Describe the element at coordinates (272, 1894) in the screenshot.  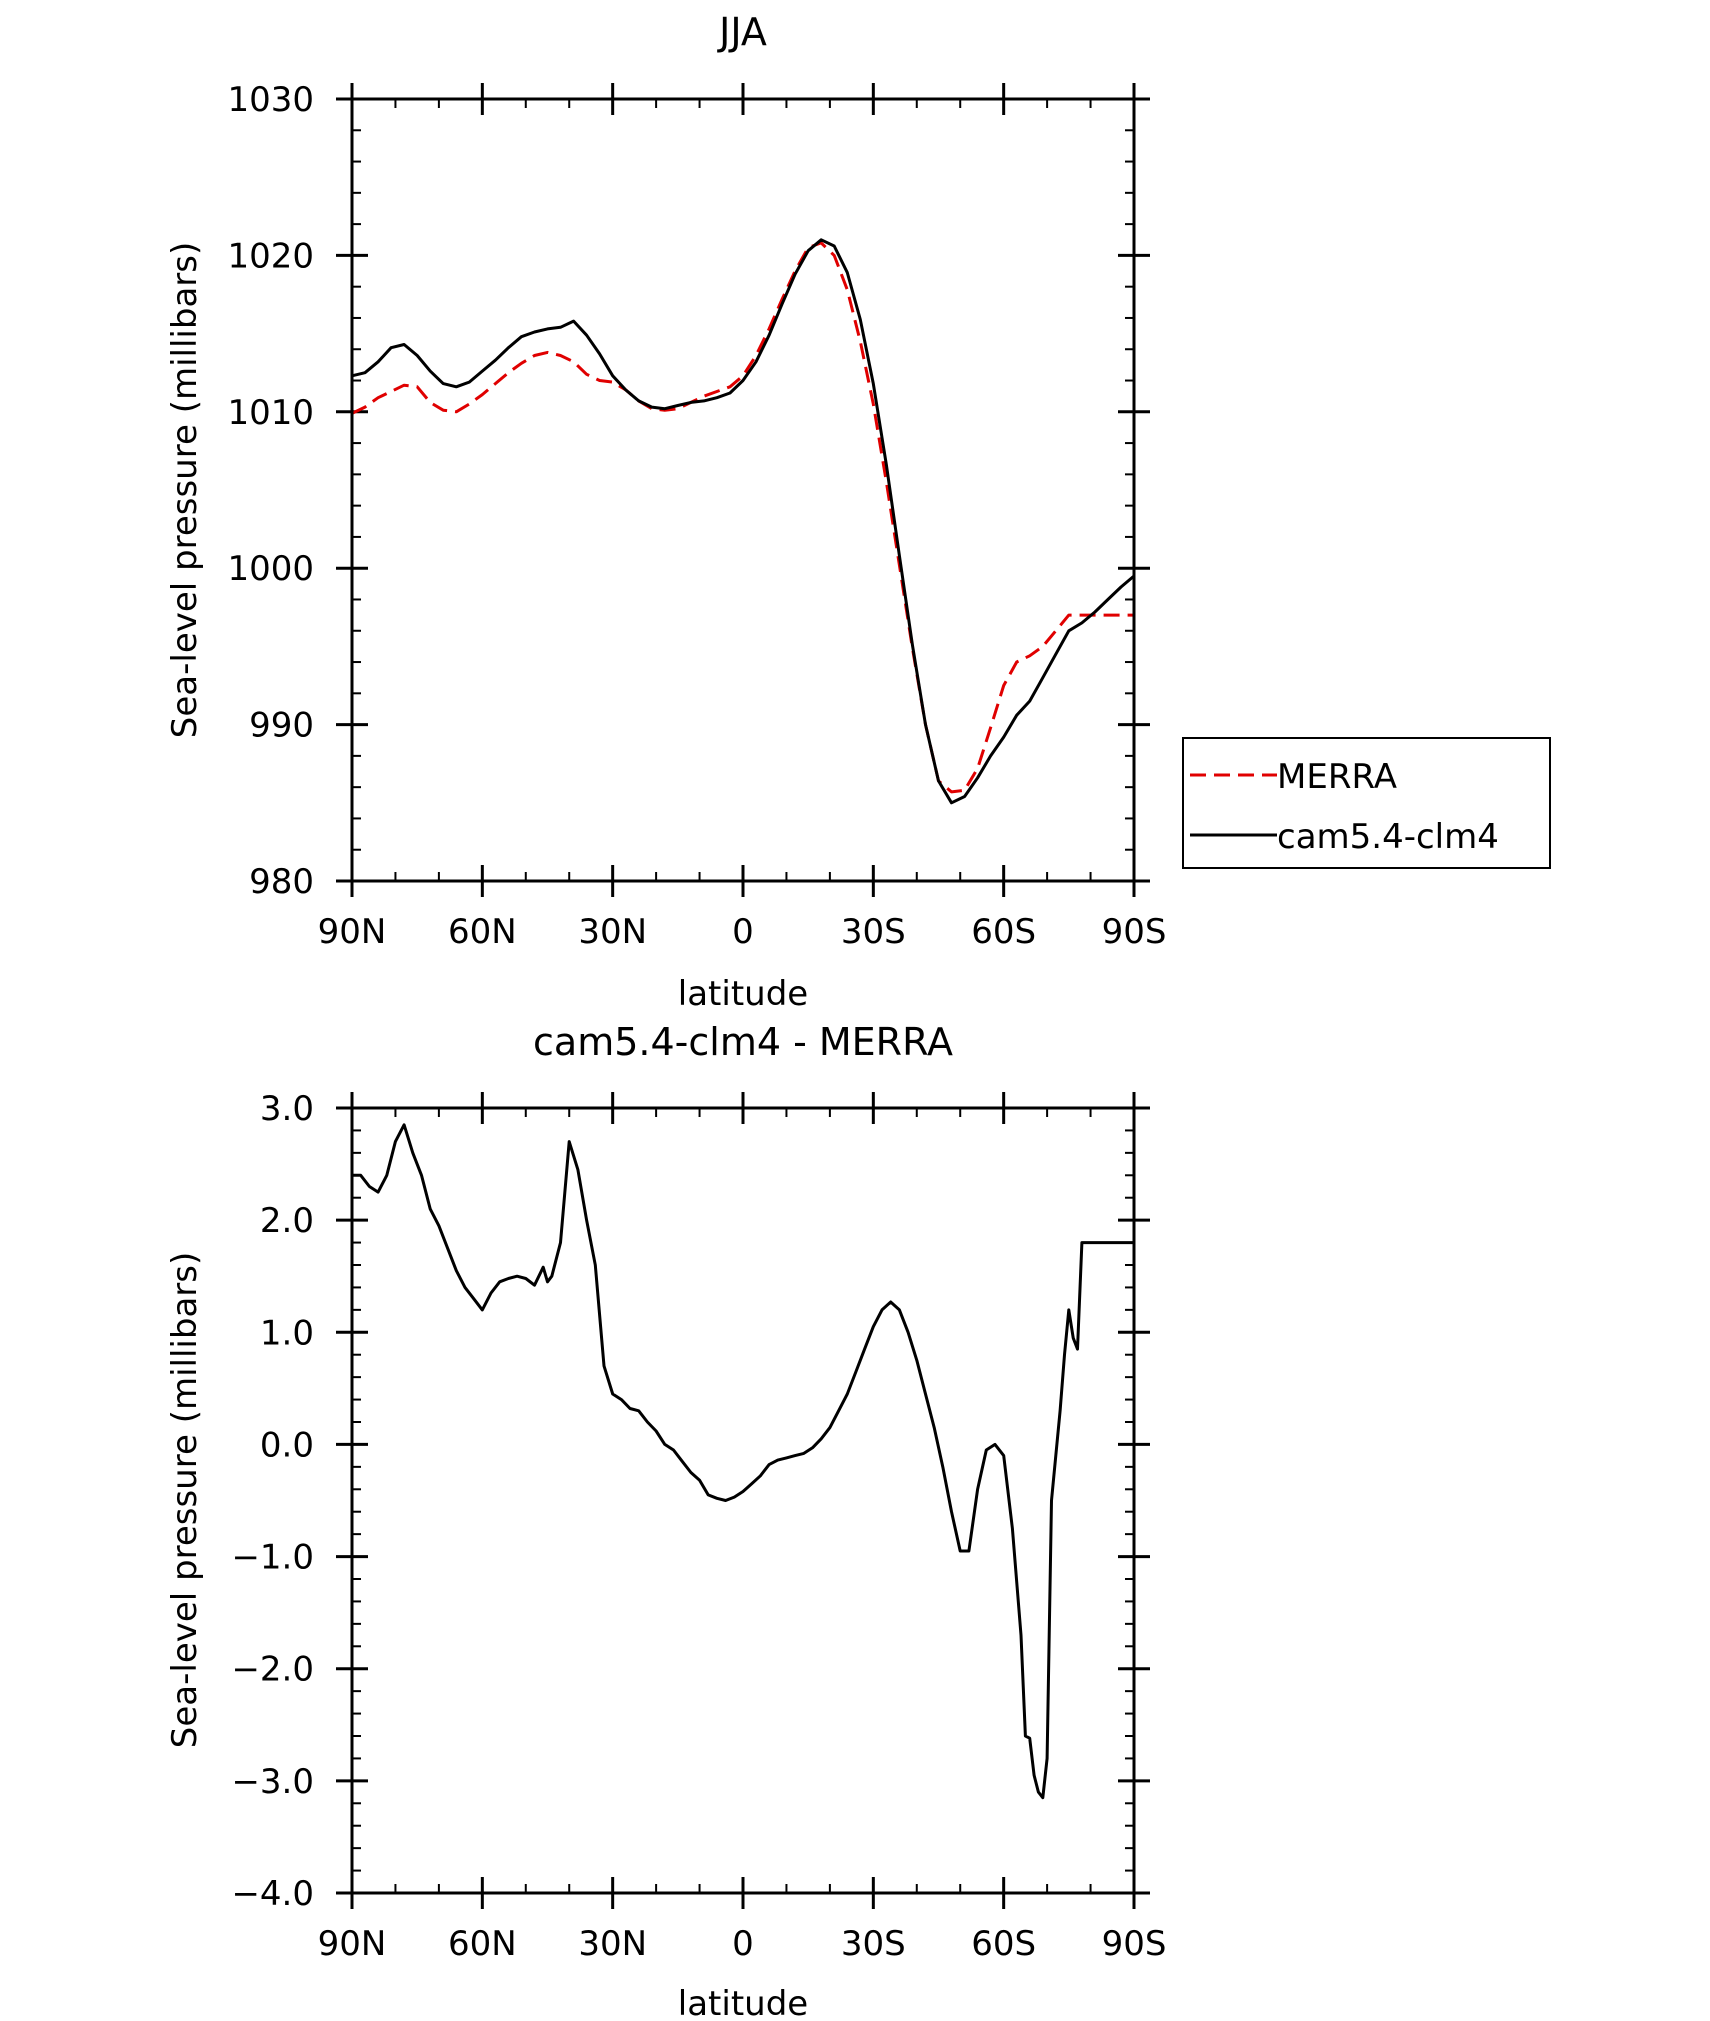
I see `y-tick-label: −4.0` at that location.